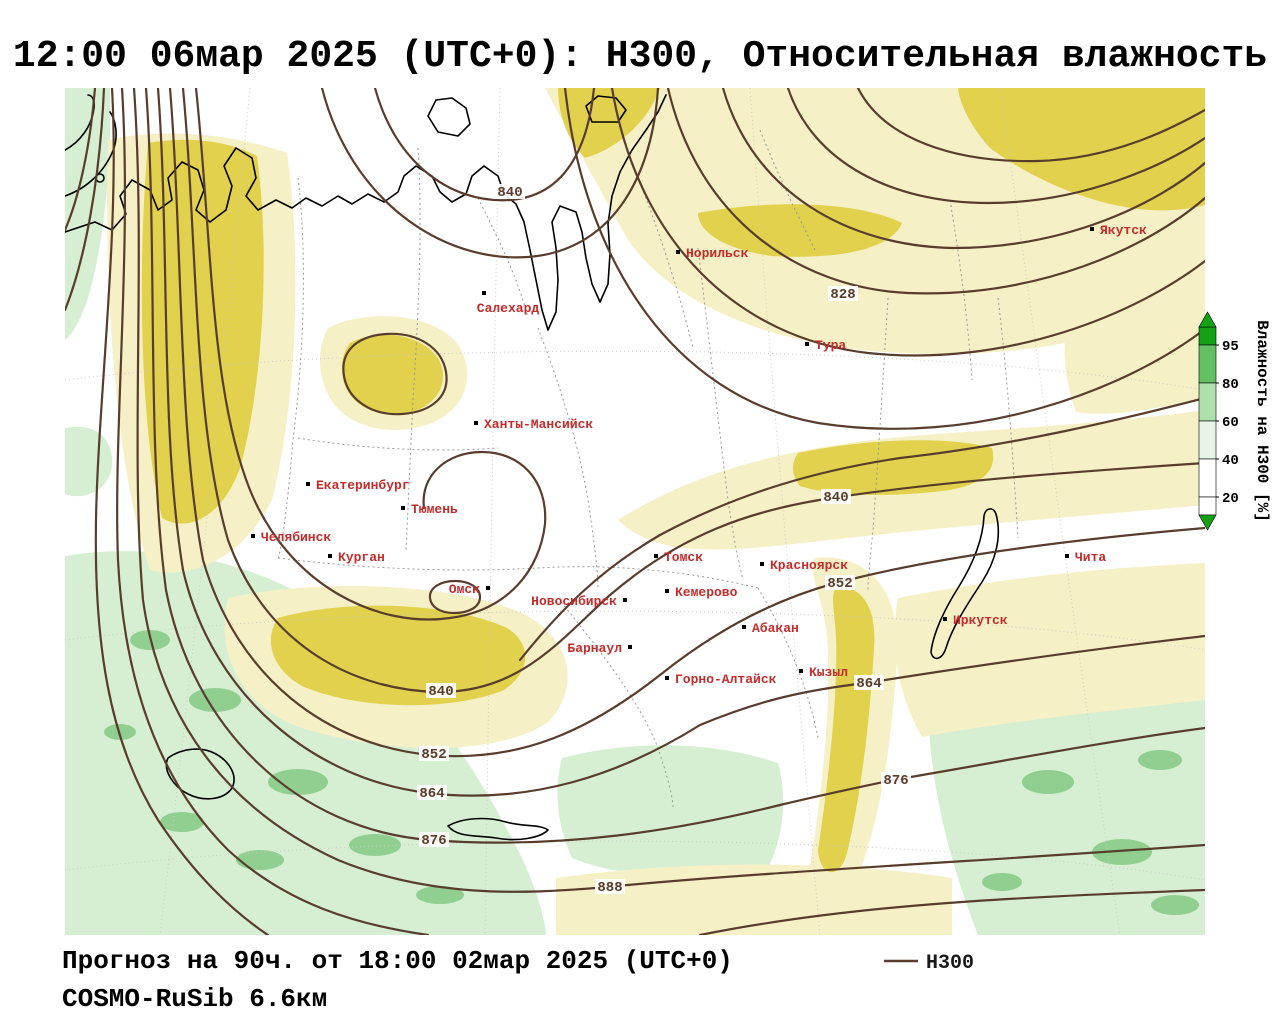 The height and width of the screenshot is (1024, 1280). I want to click on arctic-coastline, so click(366, 212).